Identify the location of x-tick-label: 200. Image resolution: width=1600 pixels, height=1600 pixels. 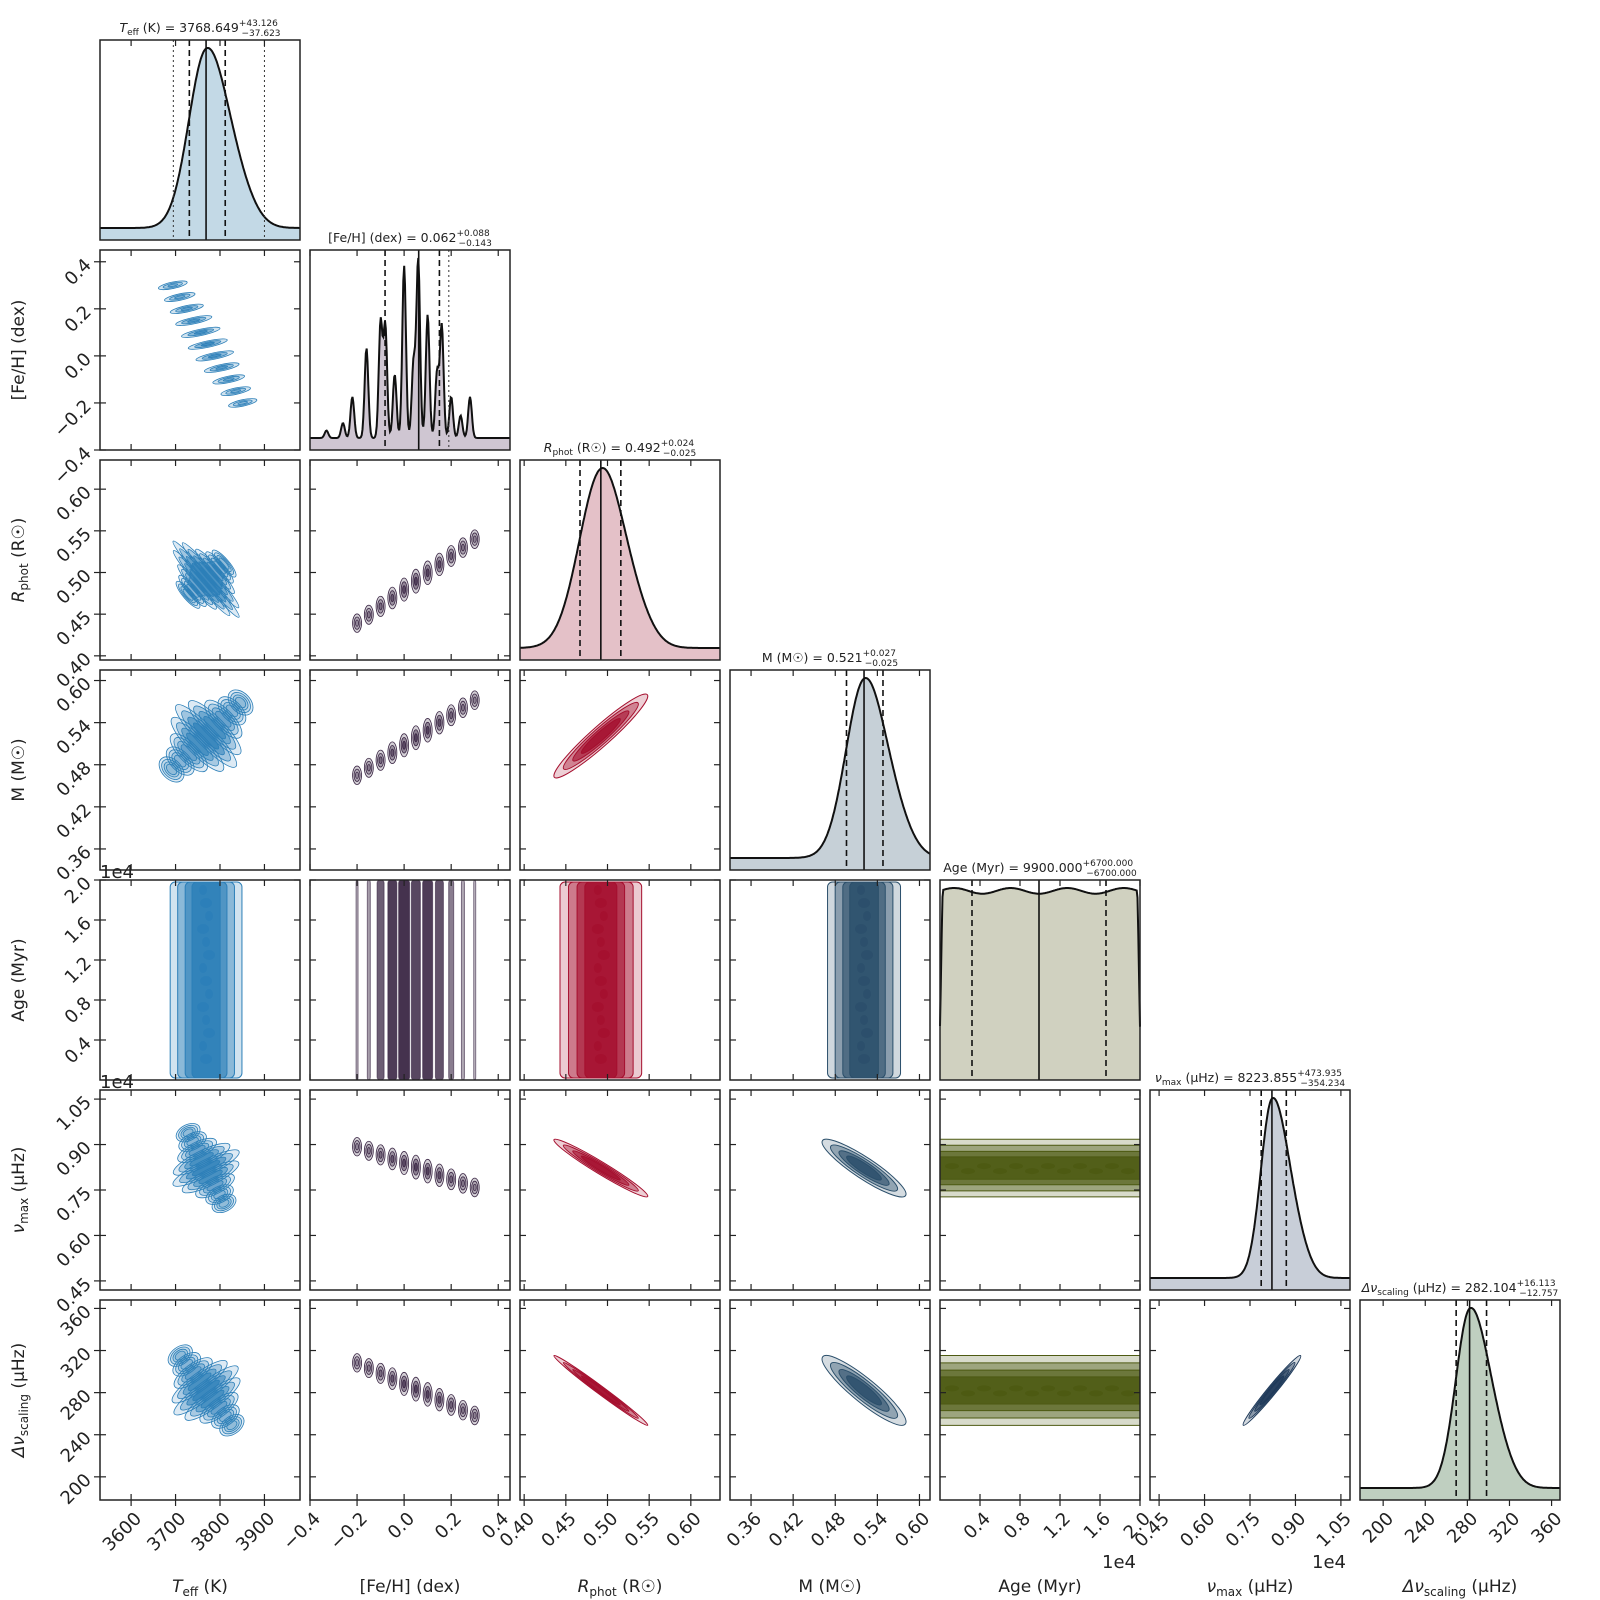
(1378, 1527).